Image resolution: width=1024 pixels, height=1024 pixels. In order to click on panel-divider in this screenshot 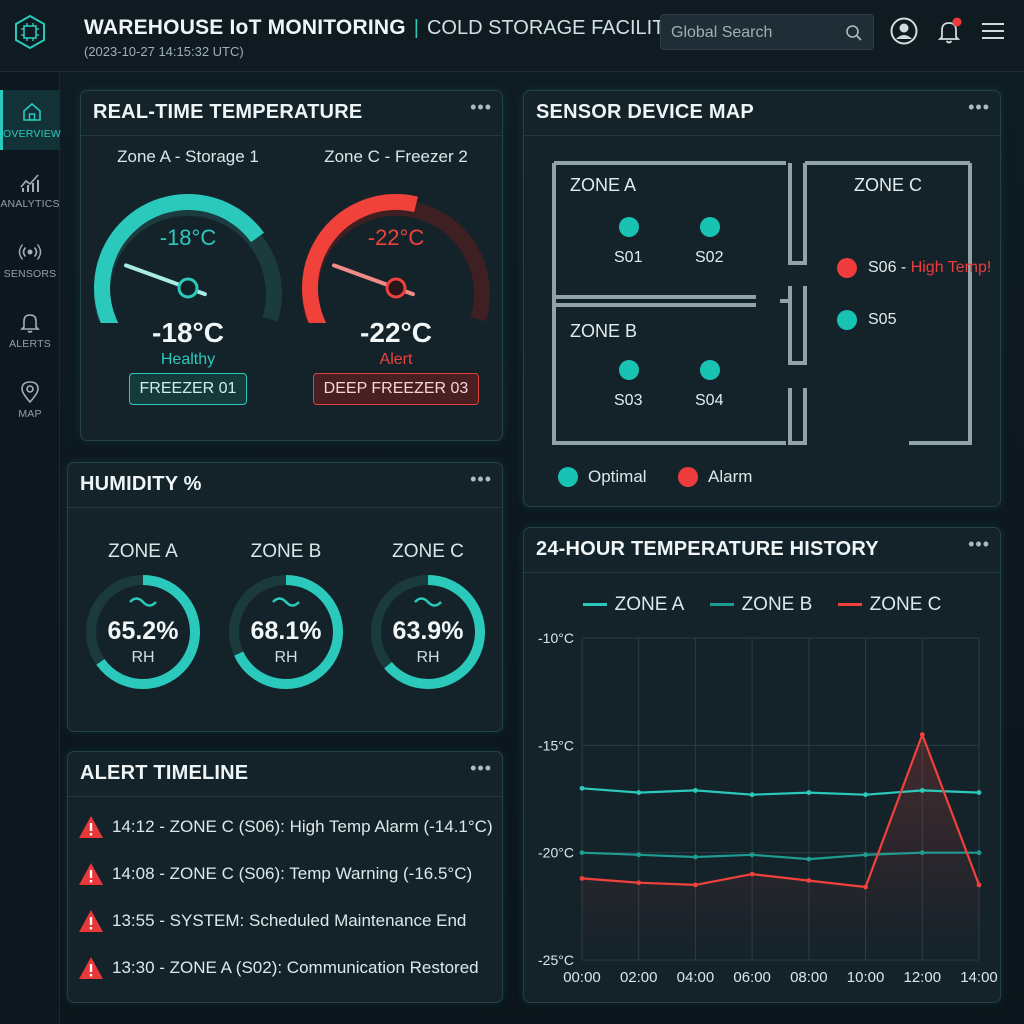, I will do `click(285, 507)`.